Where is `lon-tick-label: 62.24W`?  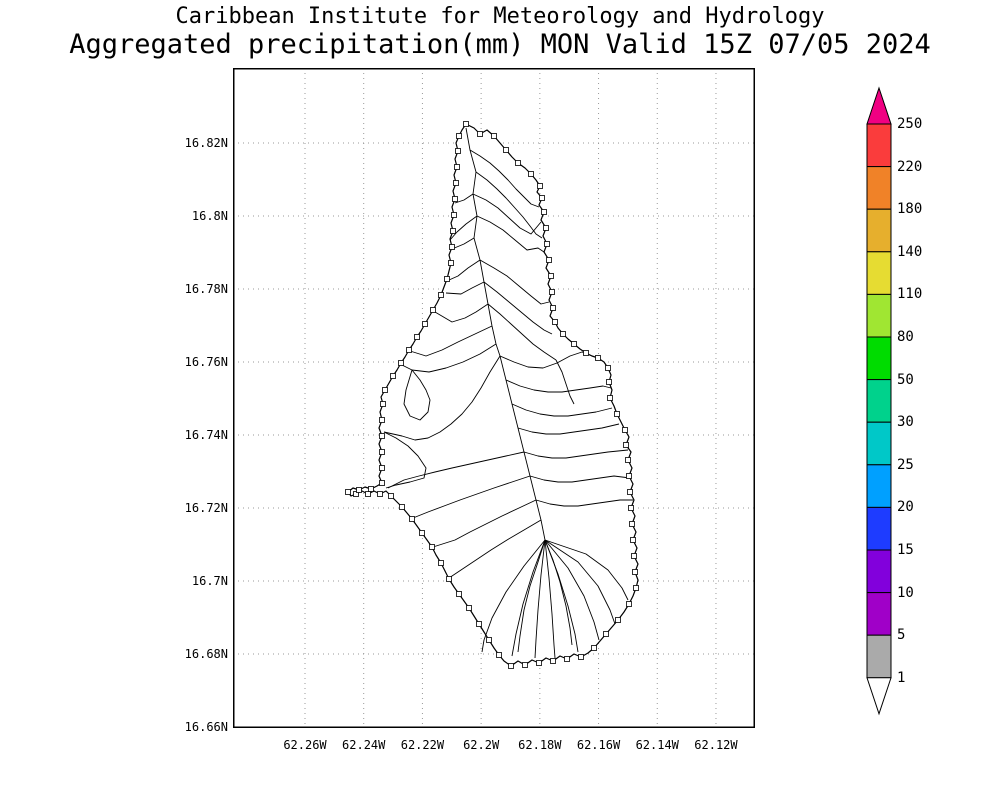 lon-tick-label: 62.24W is located at coordinates (364, 745).